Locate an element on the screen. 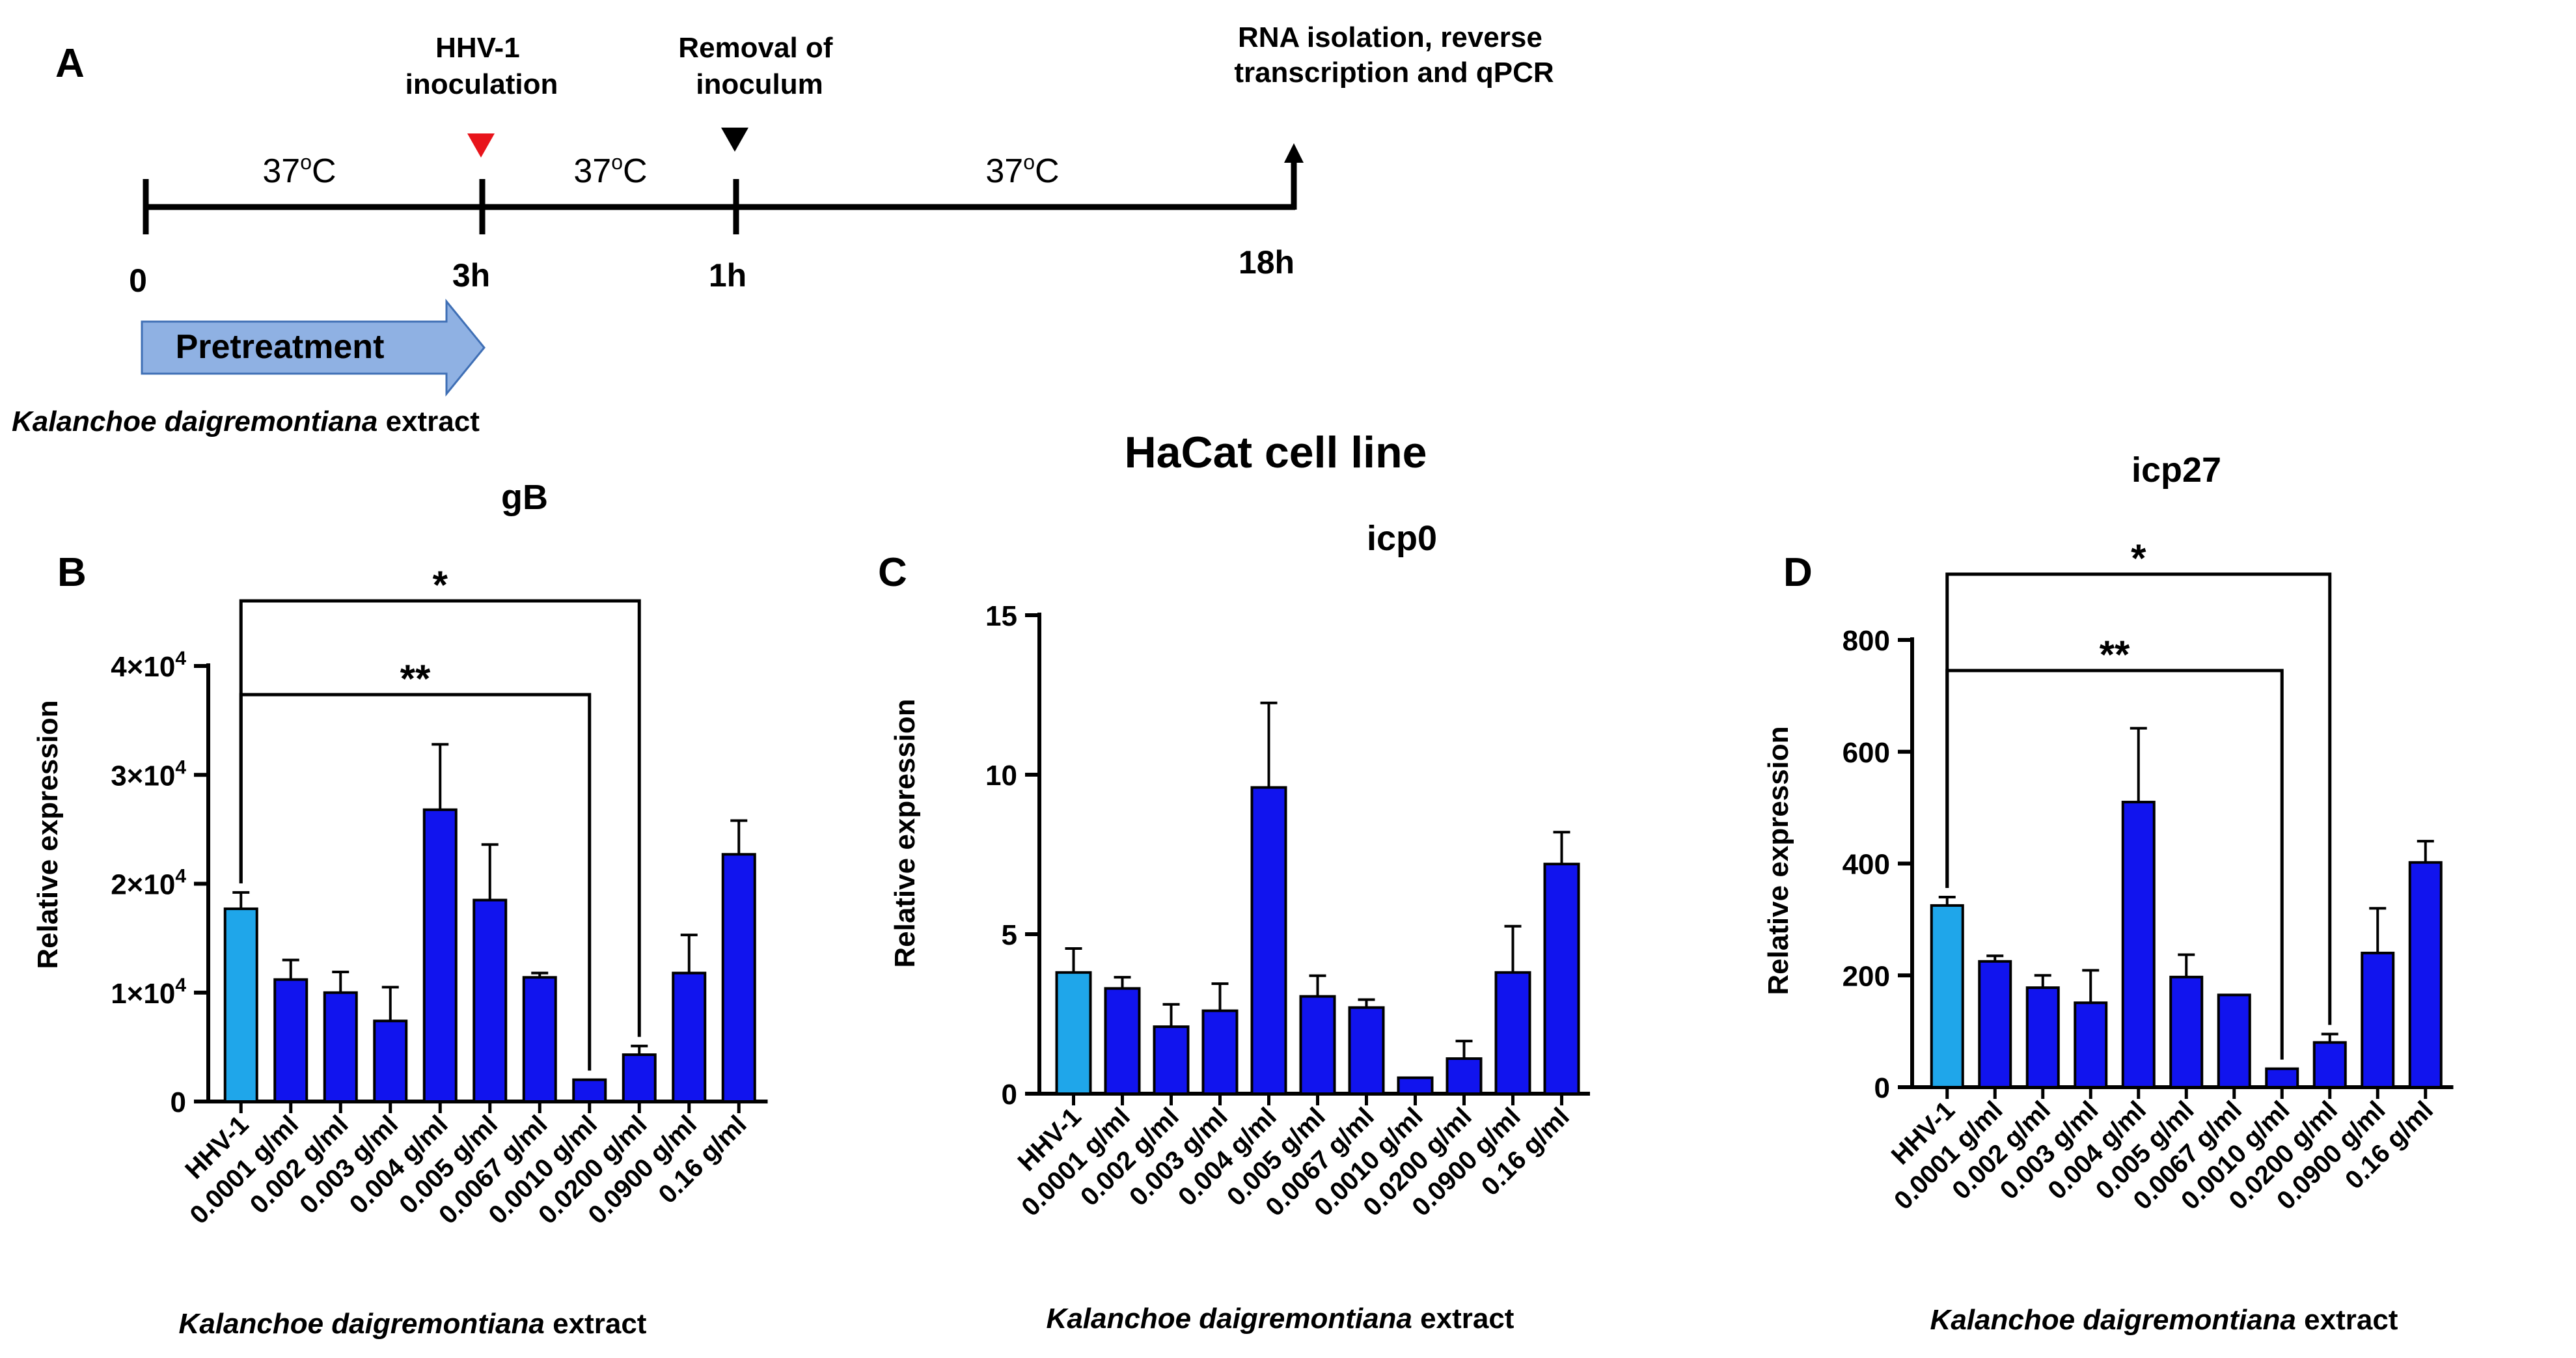 The image size is (2576, 1358). chart-title: gB is located at coordinates (524, 497).